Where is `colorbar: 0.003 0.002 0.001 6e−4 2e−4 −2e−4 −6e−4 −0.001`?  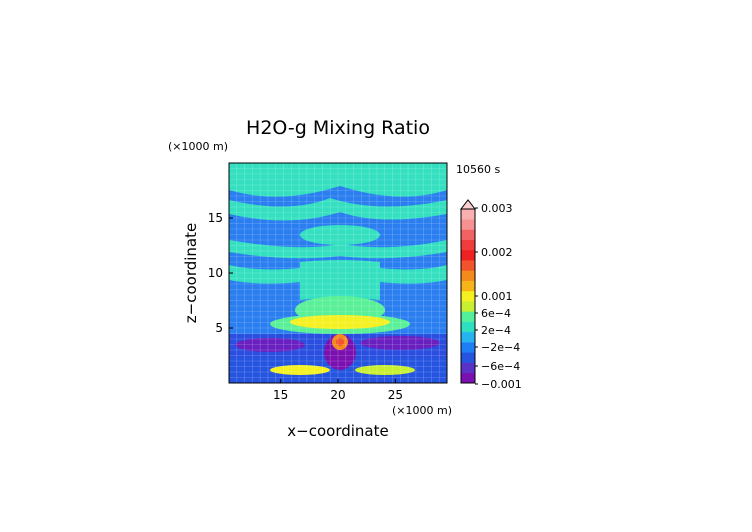
colorbar: 0.003 0.002 0.001 6e−4 2e−4 −2e−4 −6e−4 −0.001 is located at coordinates (490, 295).